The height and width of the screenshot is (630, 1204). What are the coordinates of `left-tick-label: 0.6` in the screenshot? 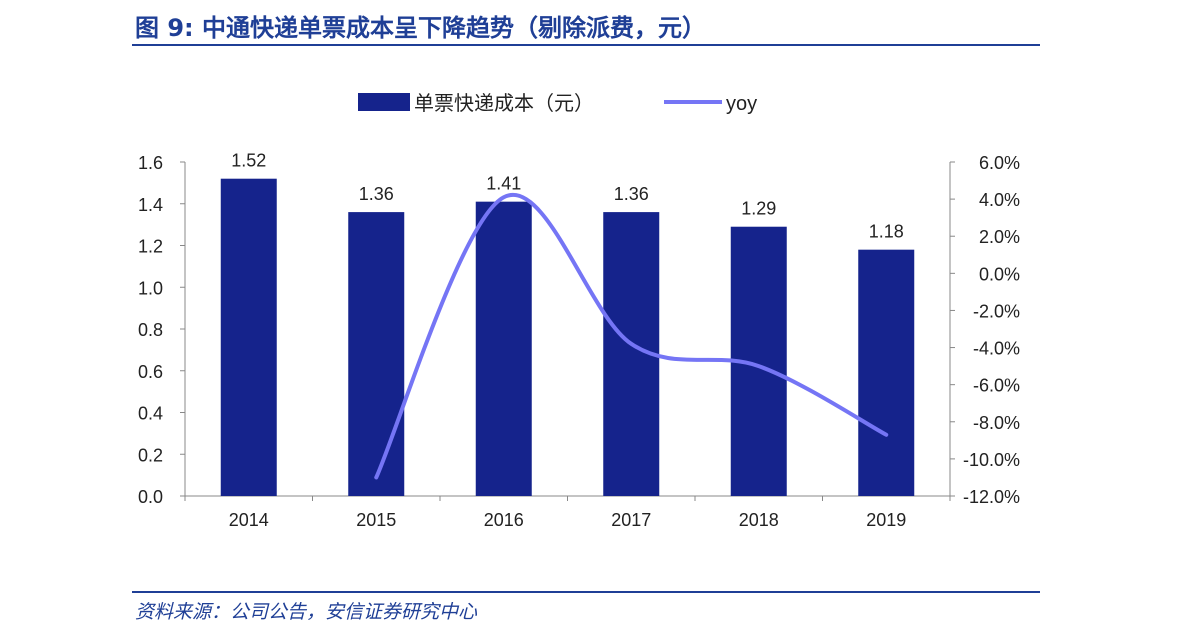 It's located at (150, 372).